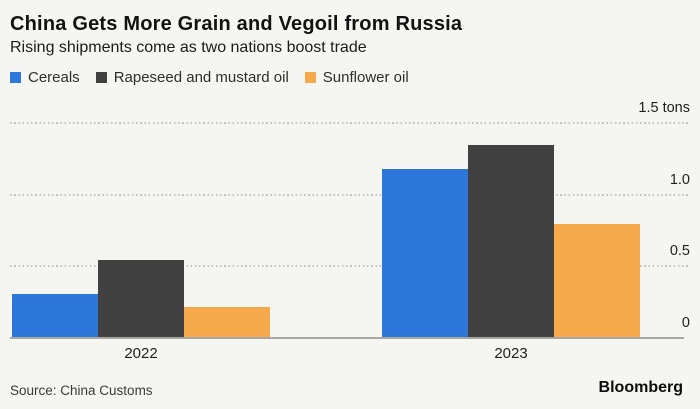 The image size is (700, 409). Describe the element at coordinates (141, 298) in the screenshot. I see `bar-rapeseed-and-mustard-oil-2022` at that location.